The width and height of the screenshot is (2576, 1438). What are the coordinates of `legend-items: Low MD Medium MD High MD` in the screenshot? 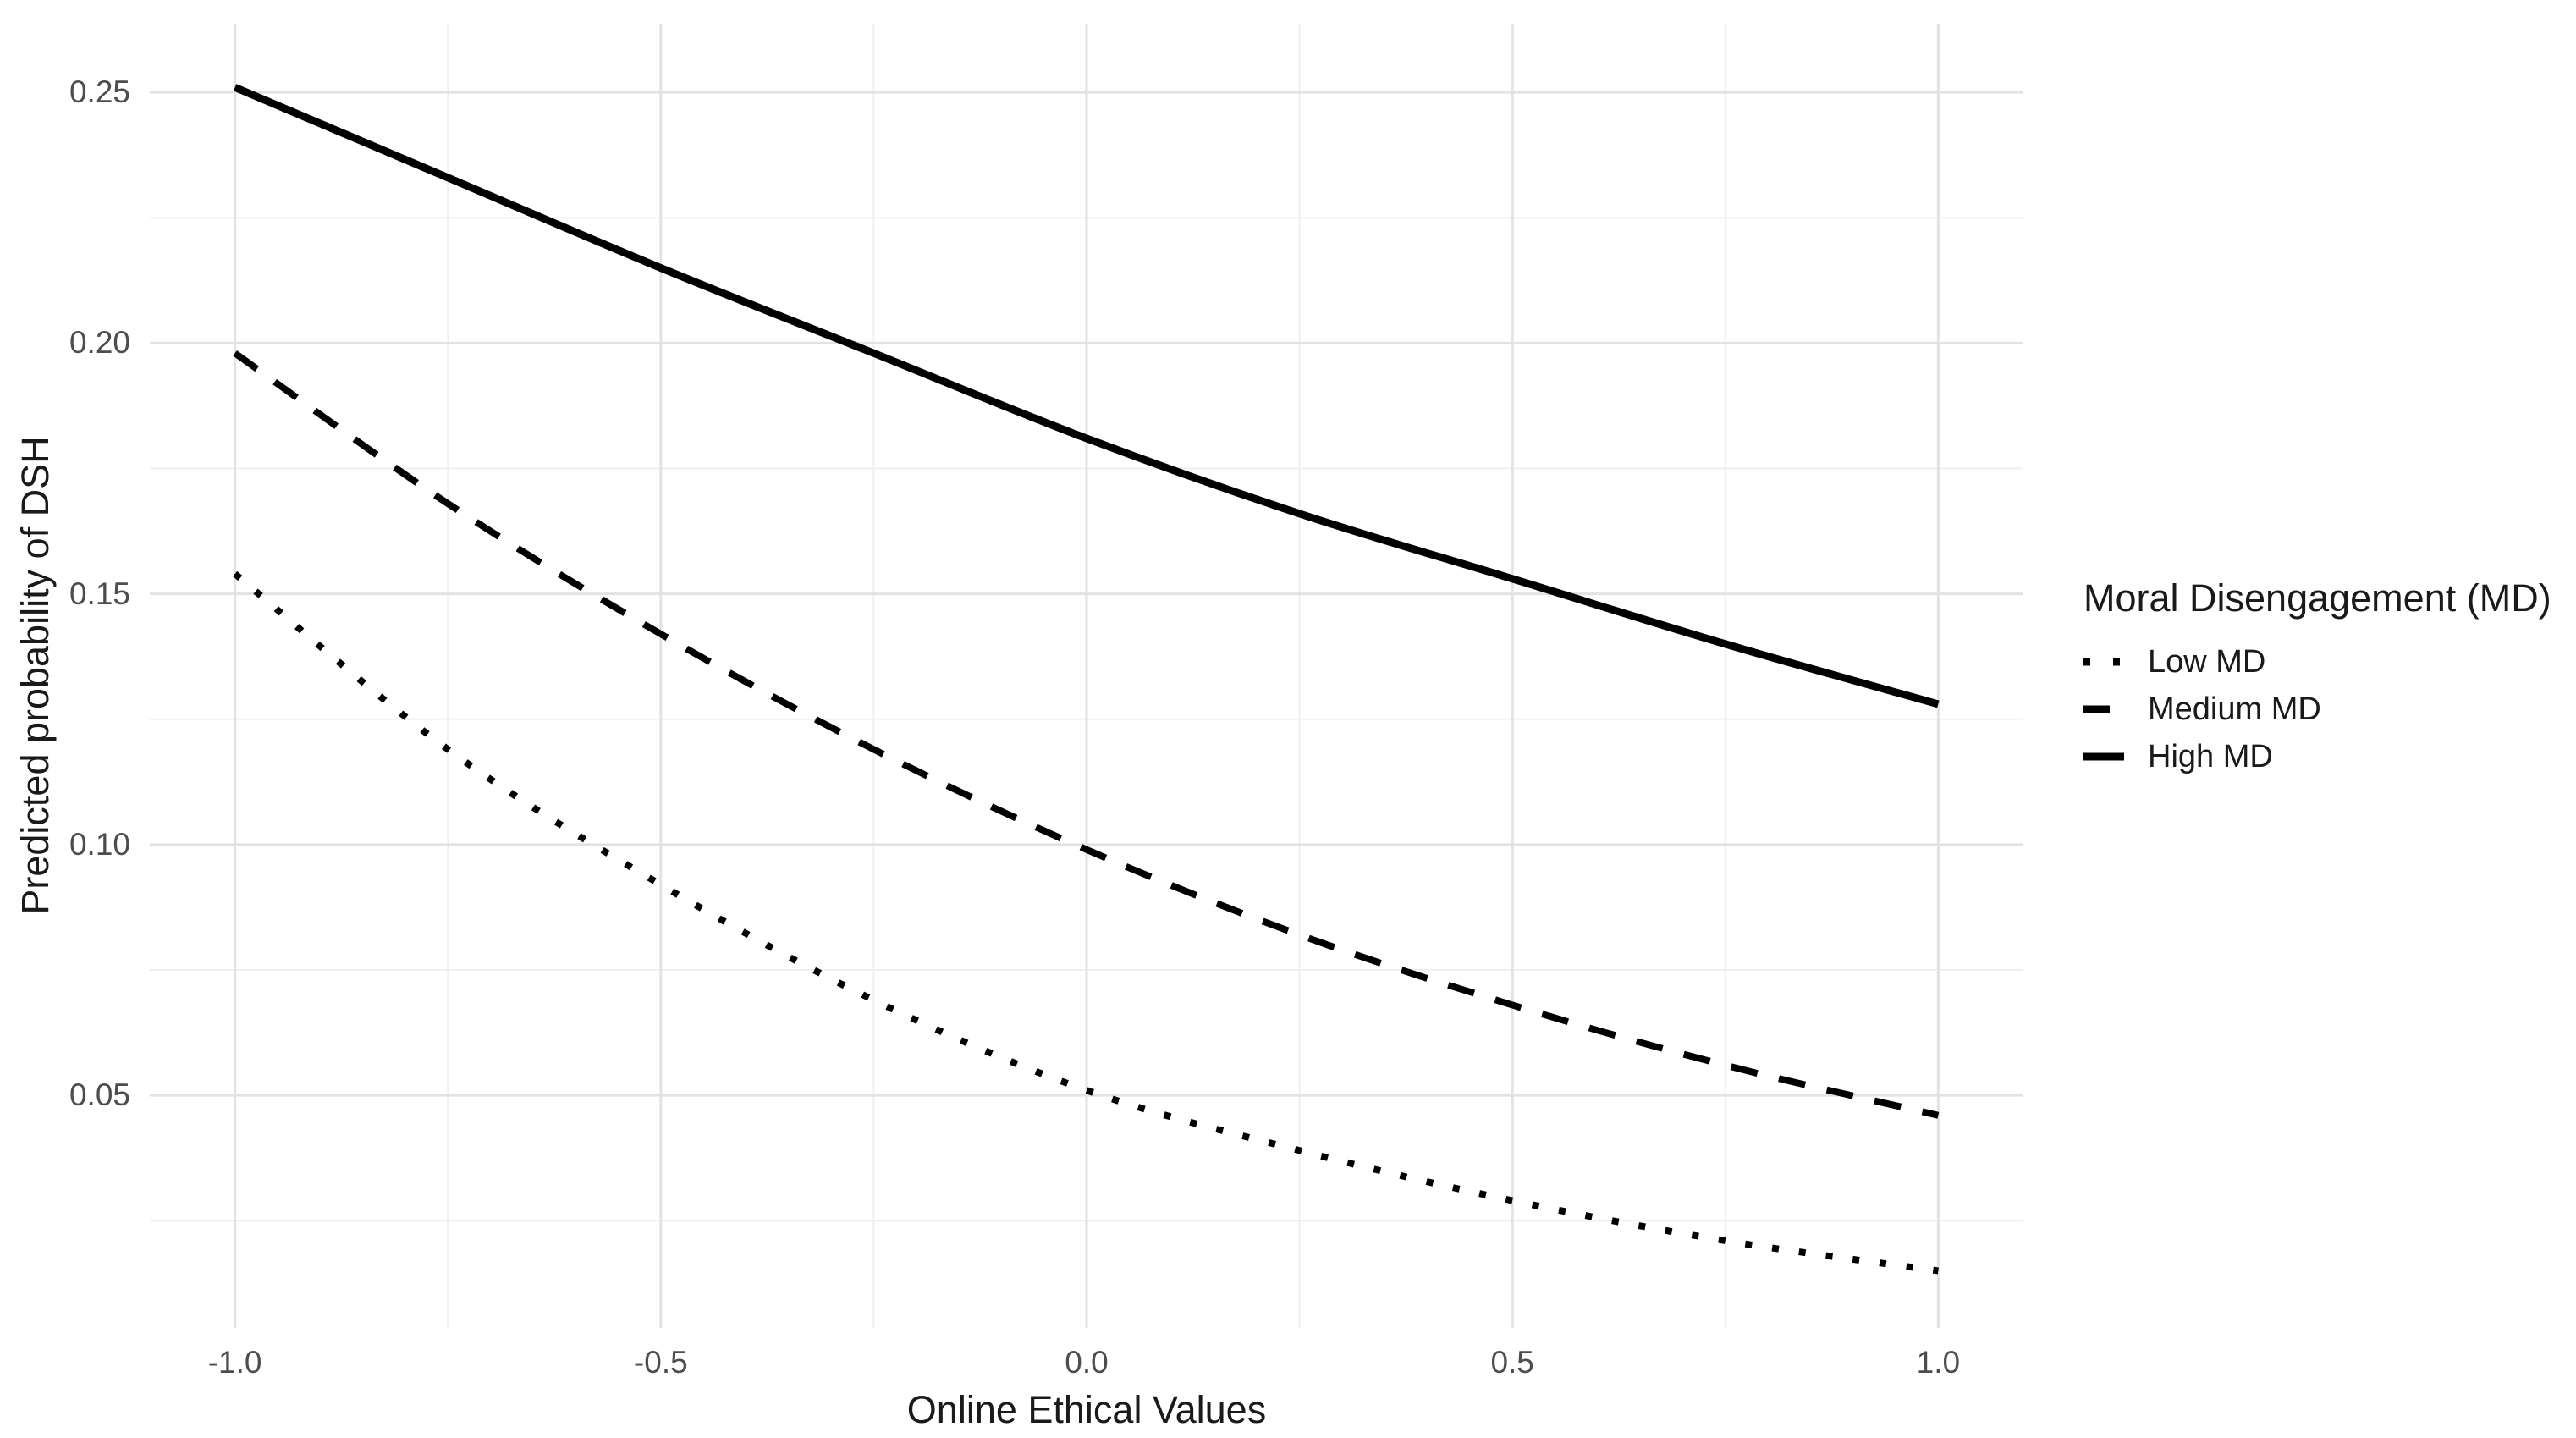 It's located at (2317, 709).